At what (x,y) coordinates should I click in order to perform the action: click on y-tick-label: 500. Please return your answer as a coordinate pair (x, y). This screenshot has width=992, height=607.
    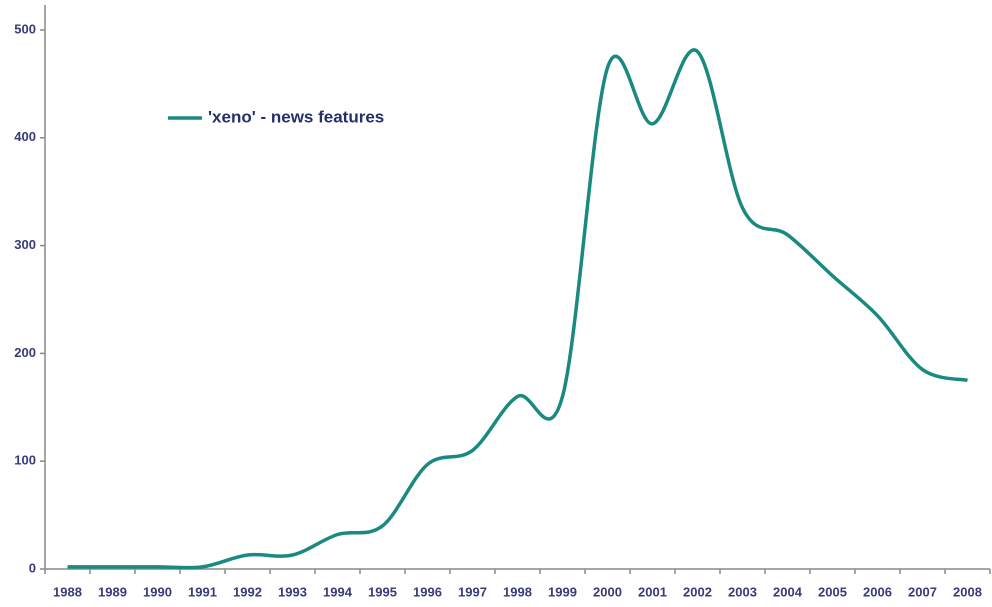
    Looking at the image, I should click on (25, 28).